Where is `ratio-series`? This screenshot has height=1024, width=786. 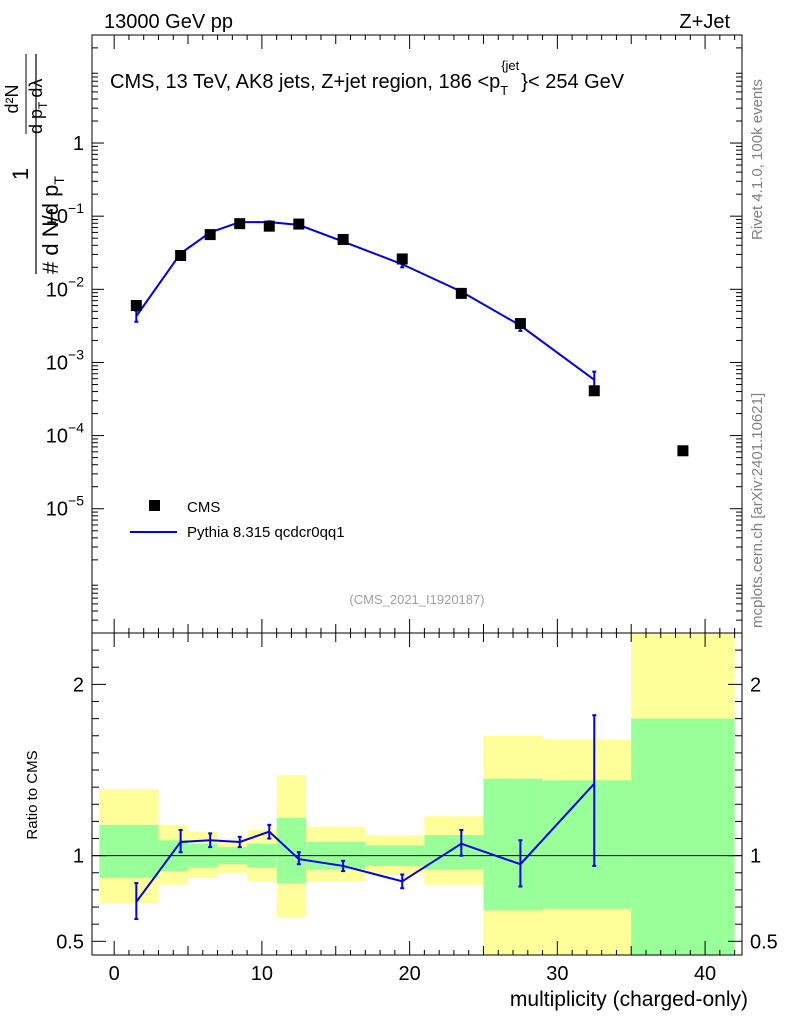
ratio-series is located at coordinates (365, 817).